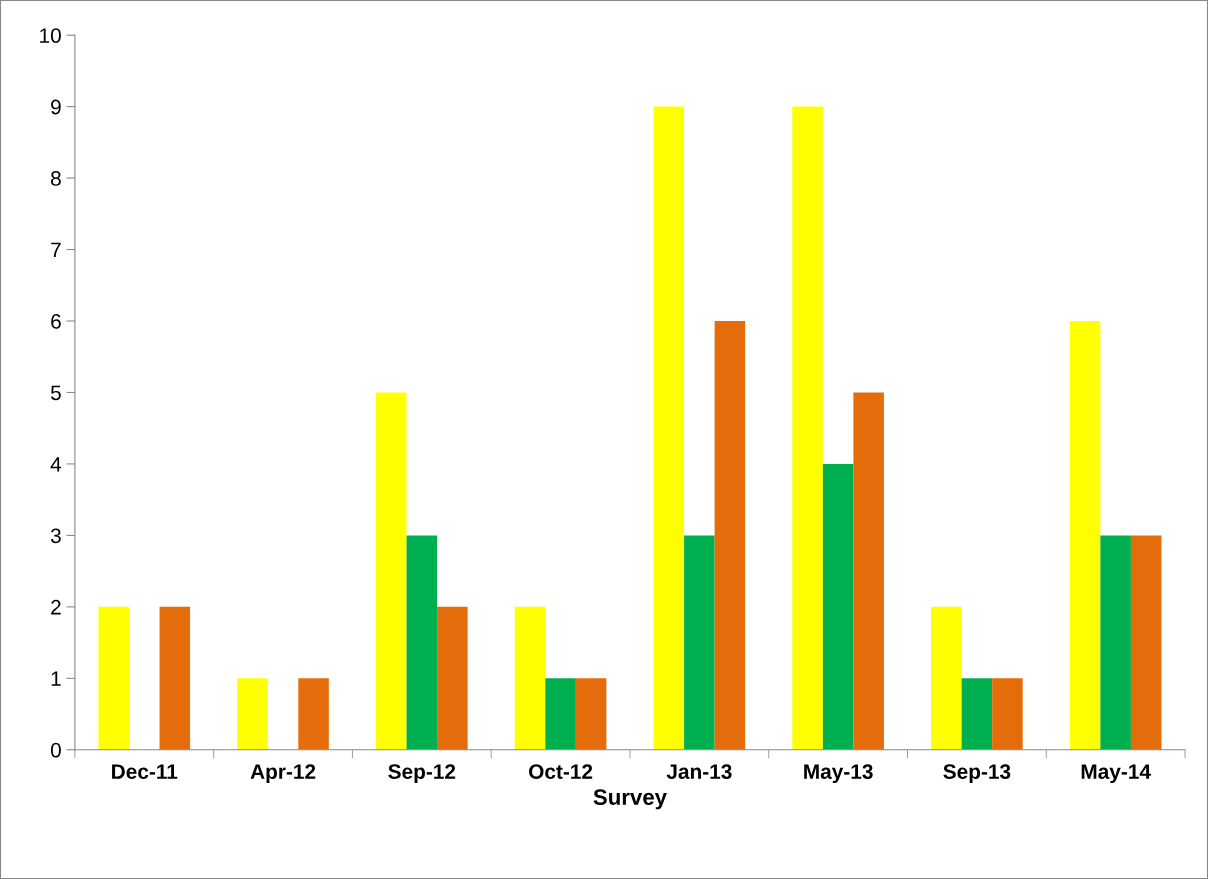 Image resolution: width=1208 pixels, height=879 pixels. Describe the element at coordinates (422, 774) in the screenshot. I see `x-tick-label: Sep-12` at that location.